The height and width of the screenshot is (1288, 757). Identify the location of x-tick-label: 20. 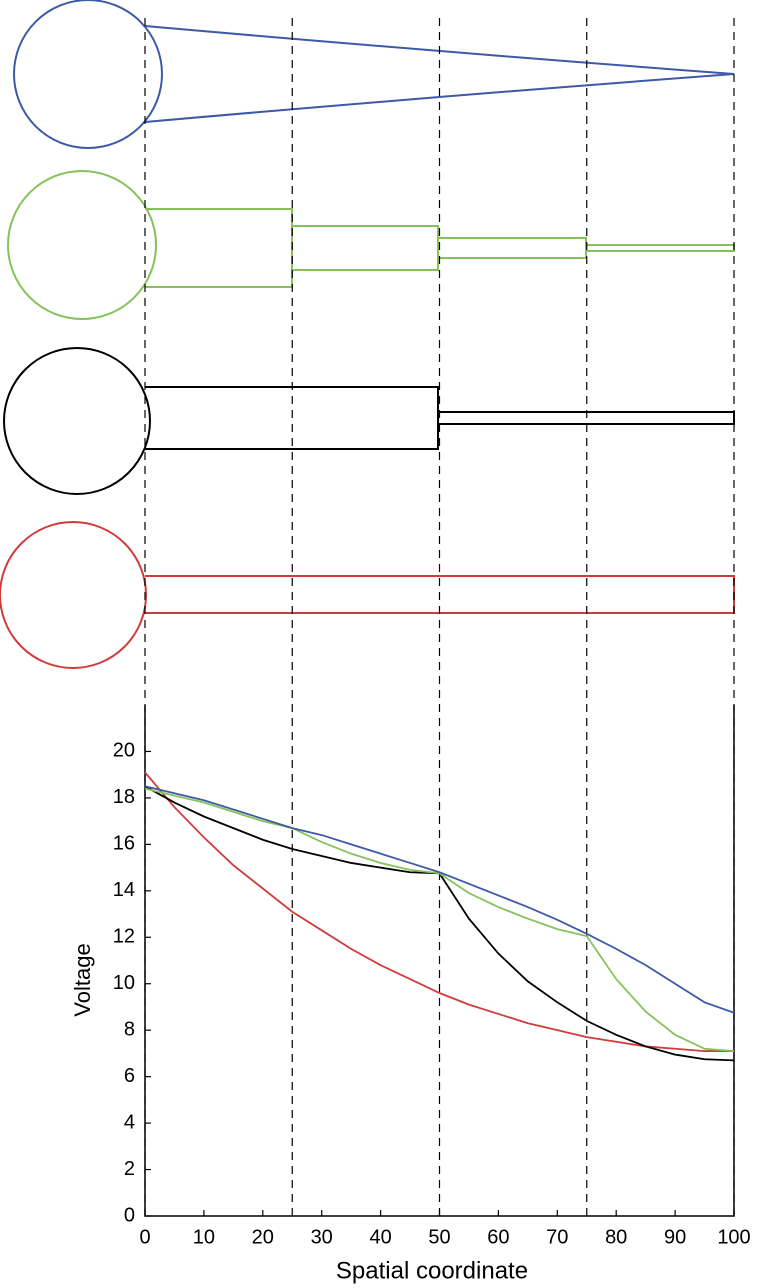
(263, 1237).